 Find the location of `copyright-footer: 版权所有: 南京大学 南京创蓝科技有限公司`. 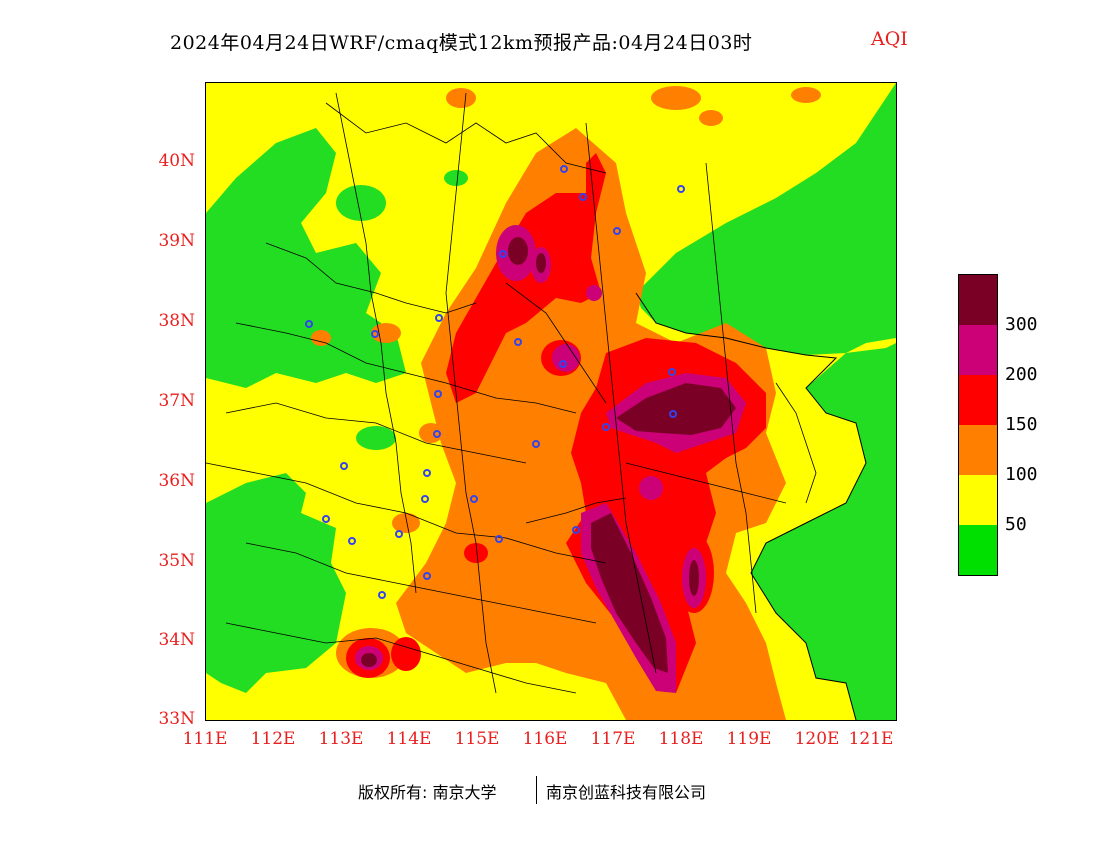

copyright-footer: 版权所有: 南京大学 南京创蓝科技有限公司 is located at coordinates (550, 792).